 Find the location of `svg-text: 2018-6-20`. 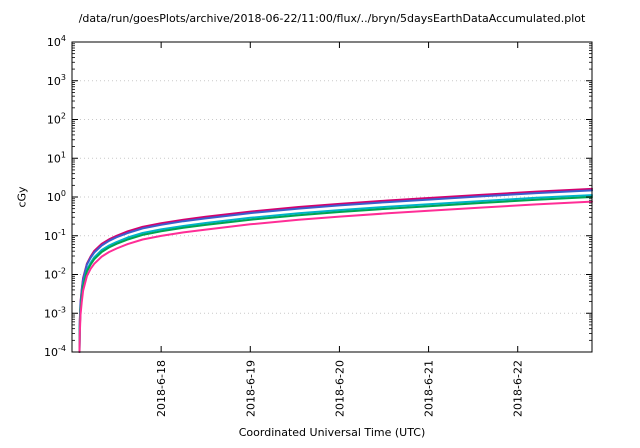

svg-text: 2018-6-20 is located at coordinates (339, 388).